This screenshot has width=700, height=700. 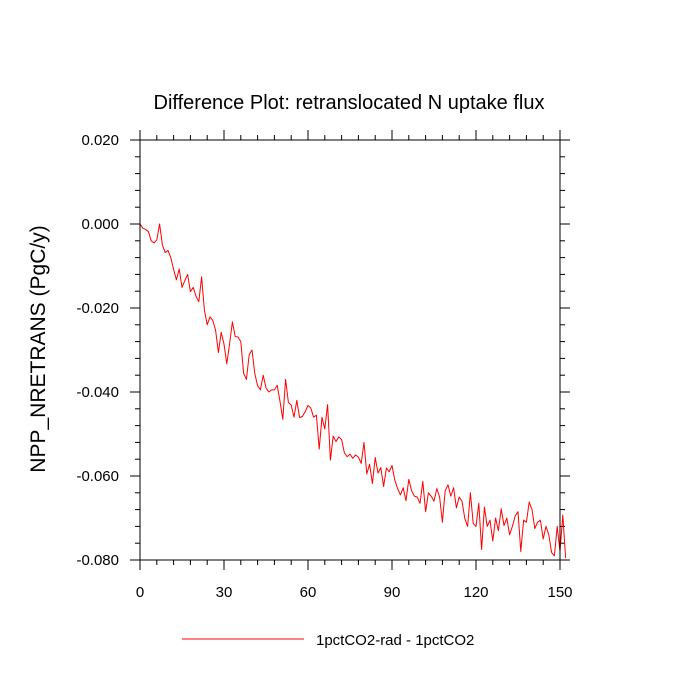 I want to click on x-tick-label: 0, so click(x=140, y=592).